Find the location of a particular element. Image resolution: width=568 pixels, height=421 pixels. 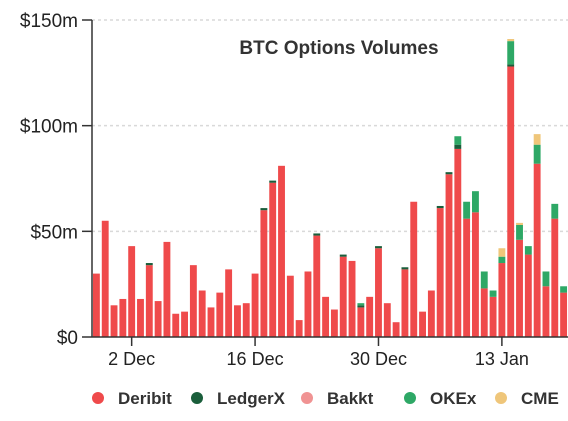

legend-marker-bakkt is located at coordinates (307, 398).